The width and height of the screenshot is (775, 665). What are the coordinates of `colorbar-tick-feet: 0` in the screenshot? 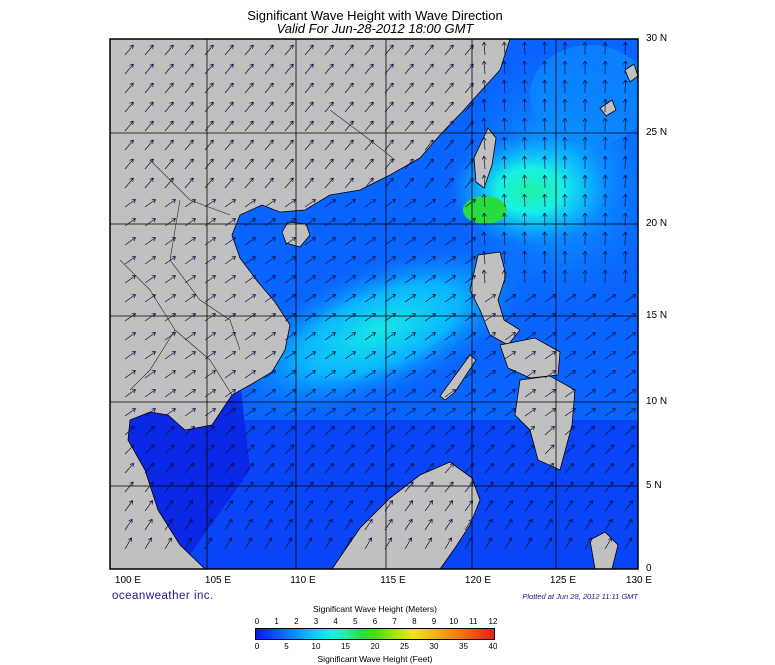 It's located at (257, 646).